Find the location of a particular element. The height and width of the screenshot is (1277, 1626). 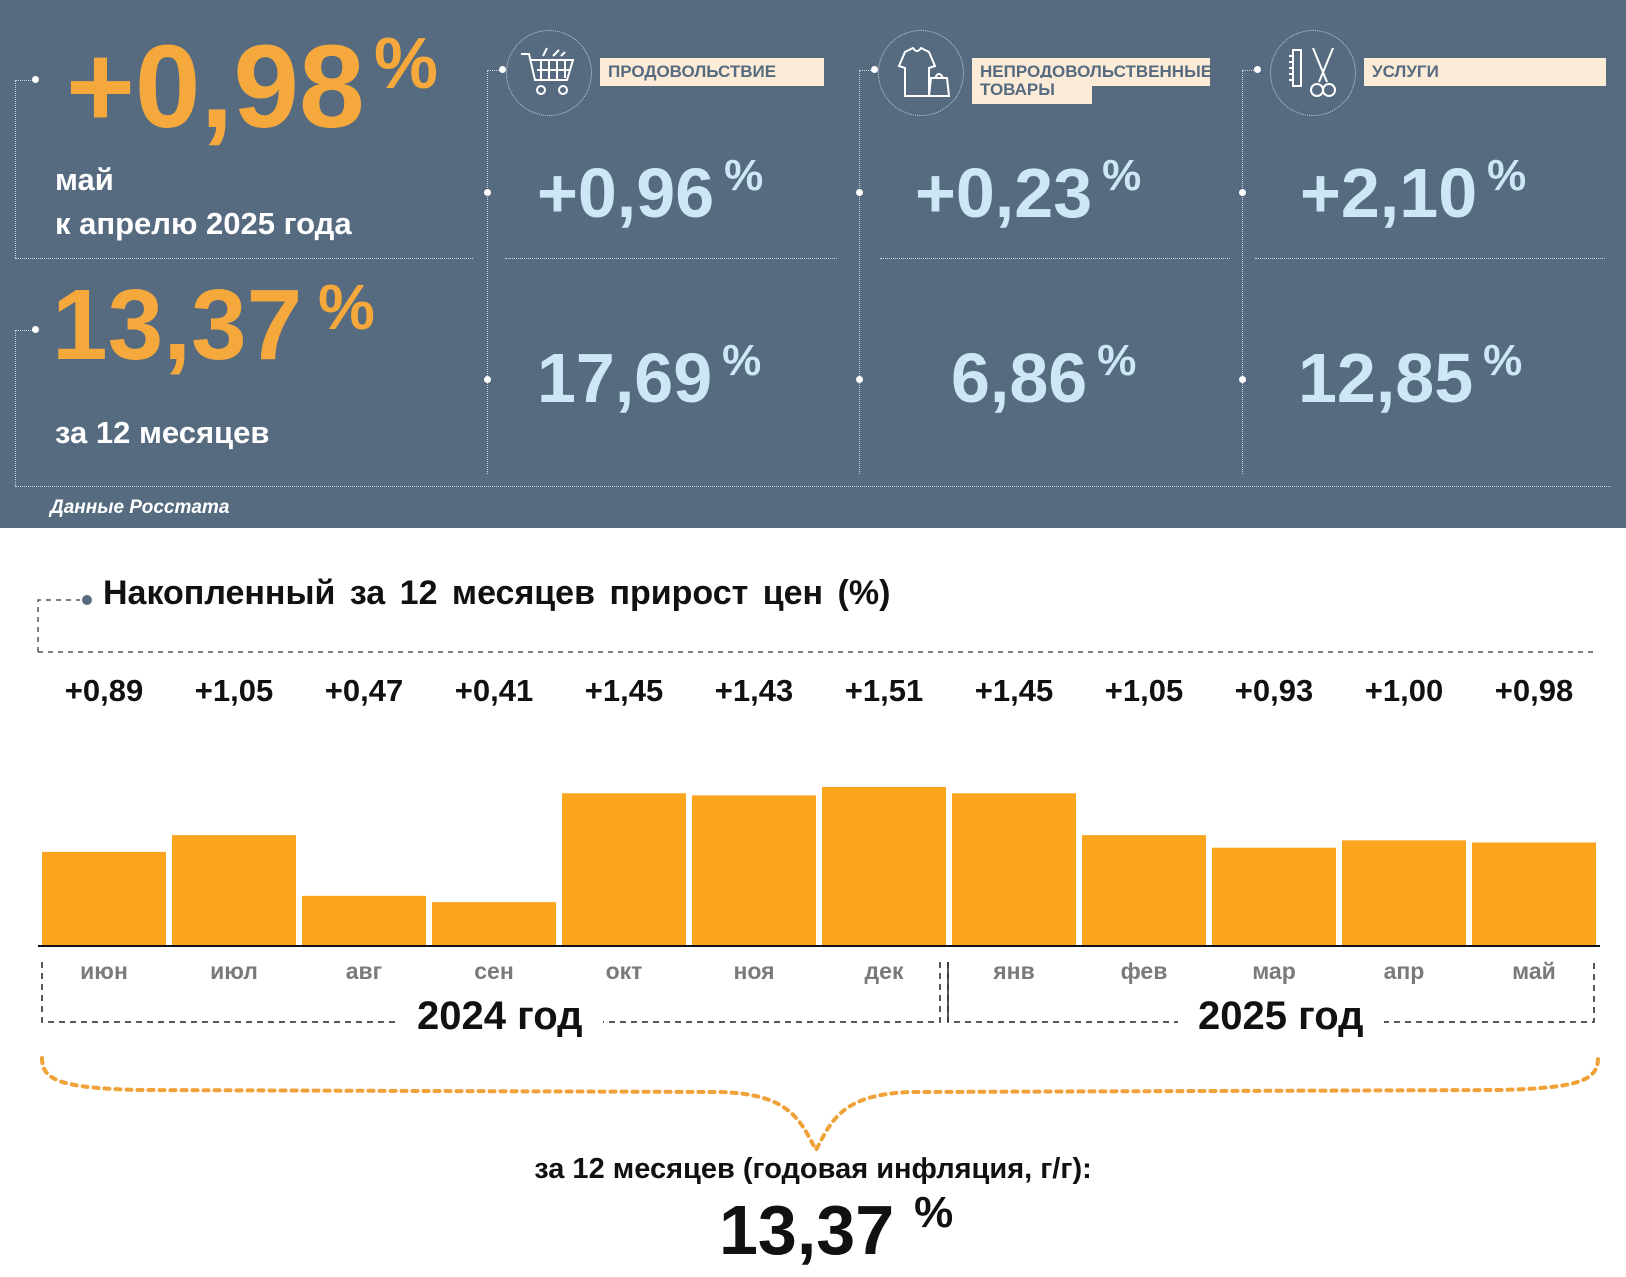

month-label-апр: апр is located at coordinates (1404, 971).